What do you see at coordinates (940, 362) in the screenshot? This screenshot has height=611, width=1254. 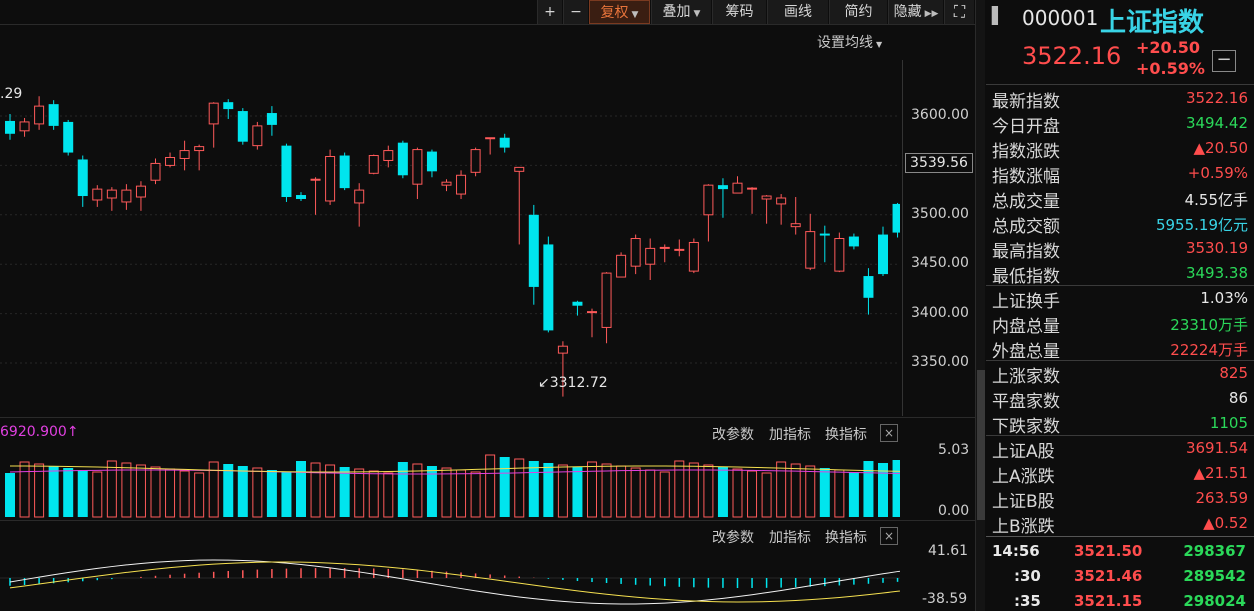 I see `y-tick-label: 3350.00` at bounding box center [940, 362].